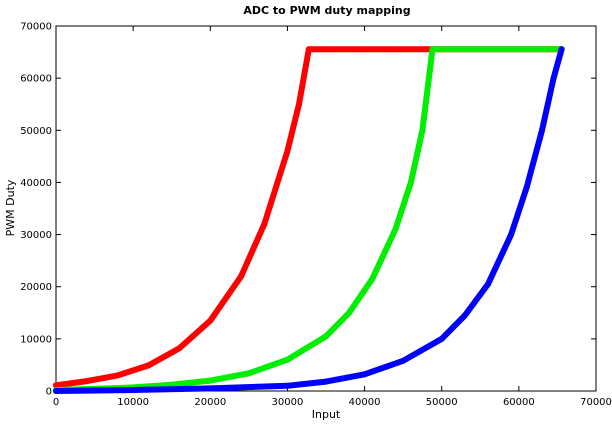  I want to click on y-axis-label: PWM Duty, so click(10, 207).